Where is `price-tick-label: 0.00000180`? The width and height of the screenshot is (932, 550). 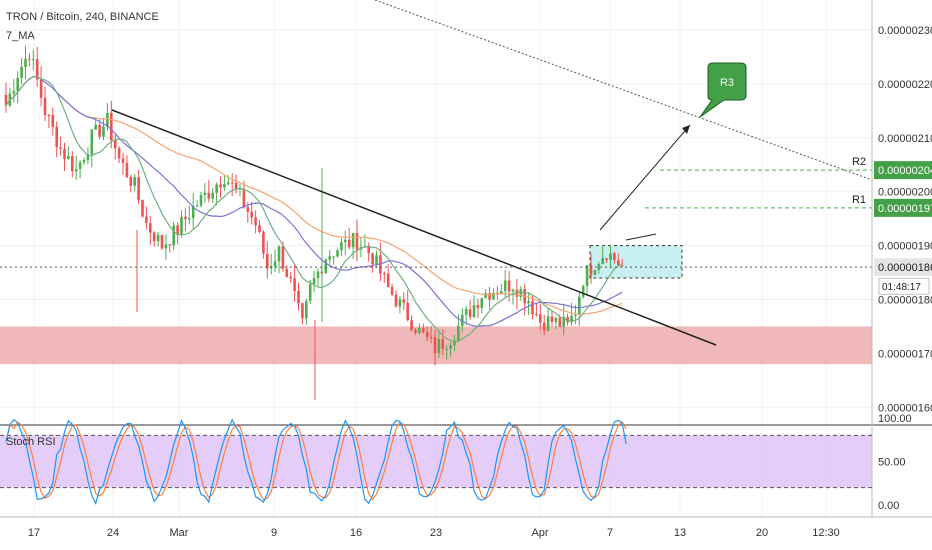
price-tick-label: 0.00000180 is located at coordinates (905, 301).